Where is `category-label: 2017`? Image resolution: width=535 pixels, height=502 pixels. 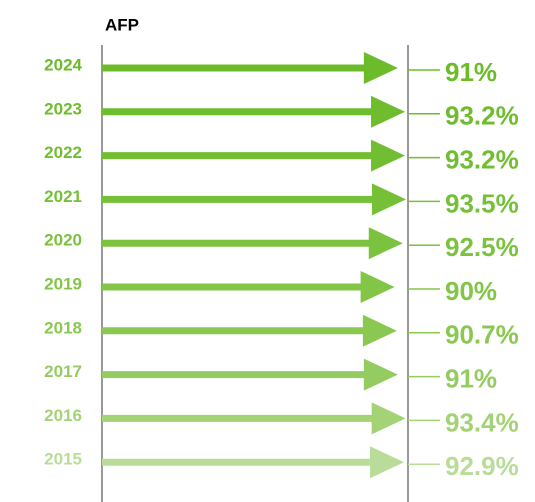 category-label: 2017 is located at coordinates (63, 371).